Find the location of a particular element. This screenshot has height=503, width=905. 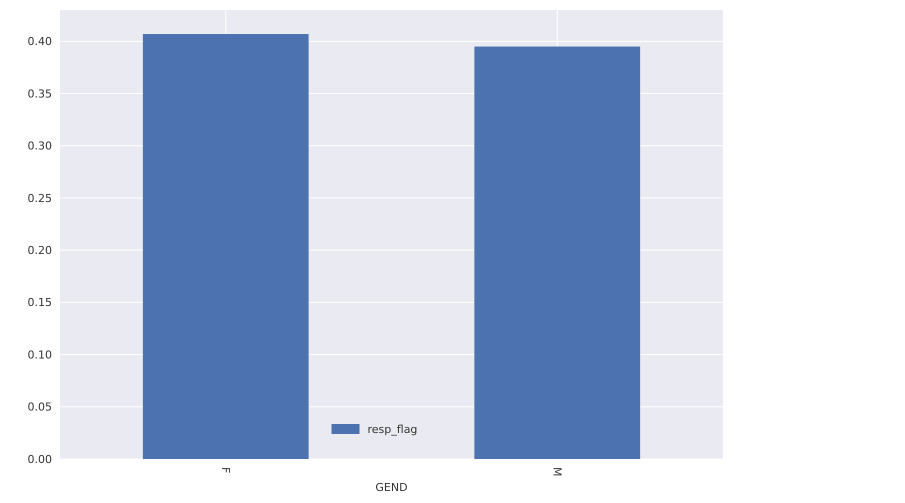

y-tick-label: 0.20 is located at coordinates (40, 251).